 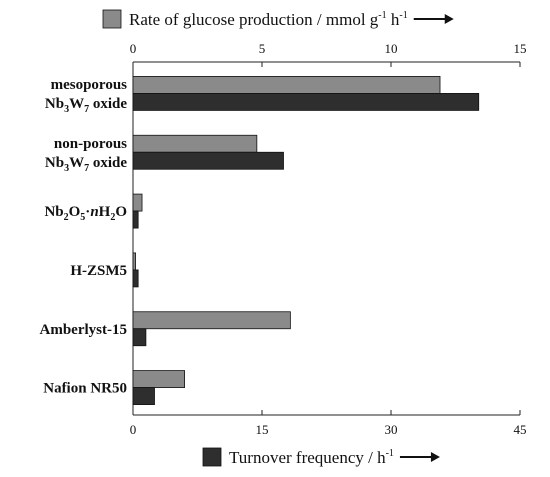 I want to click on category-label: Nb2O5·nH2O, so click(x=85, y=213).